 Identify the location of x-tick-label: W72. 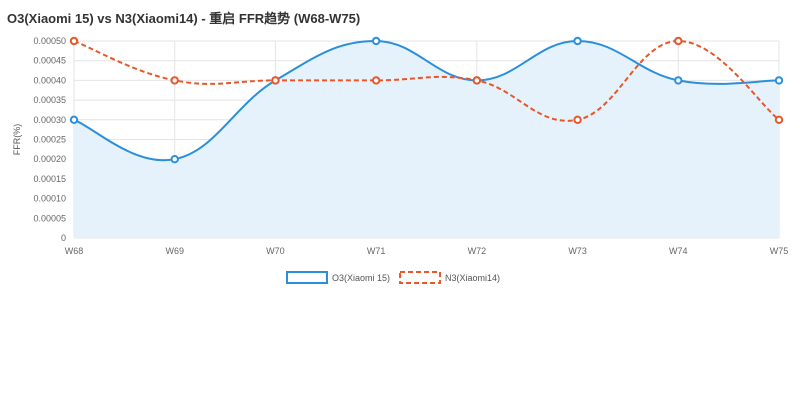
(477, 251).